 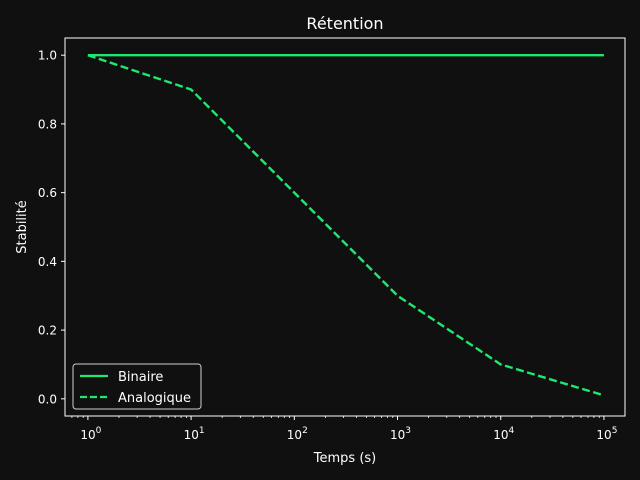 What do you see at coordinates (344, 23) in the screenshot?
I see `chart-title: Rétention` at bounding box center [344, 23].